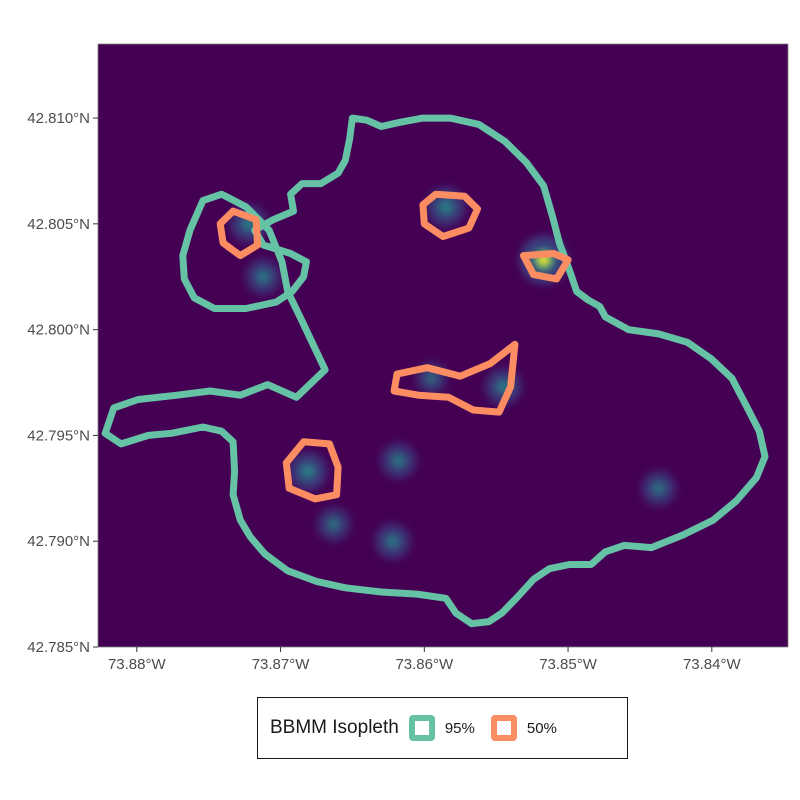 The width and height of the screenshot is (800, 800). Describe the element at coordinates (58, 118) in the screenshot. I see `y-tick-label: 42.810°N` at that location.